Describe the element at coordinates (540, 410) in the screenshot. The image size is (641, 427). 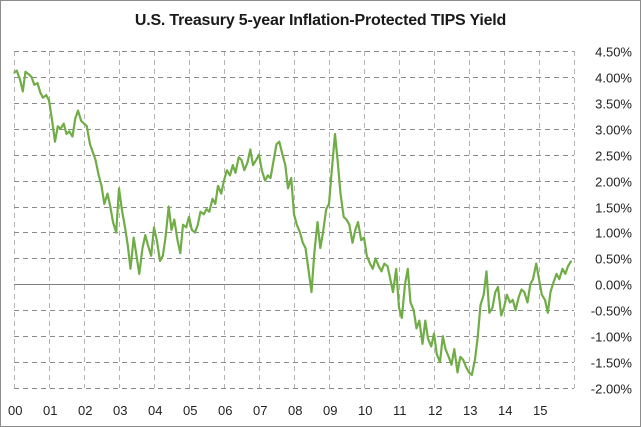
I see `x-tick-label: 15` at that location.